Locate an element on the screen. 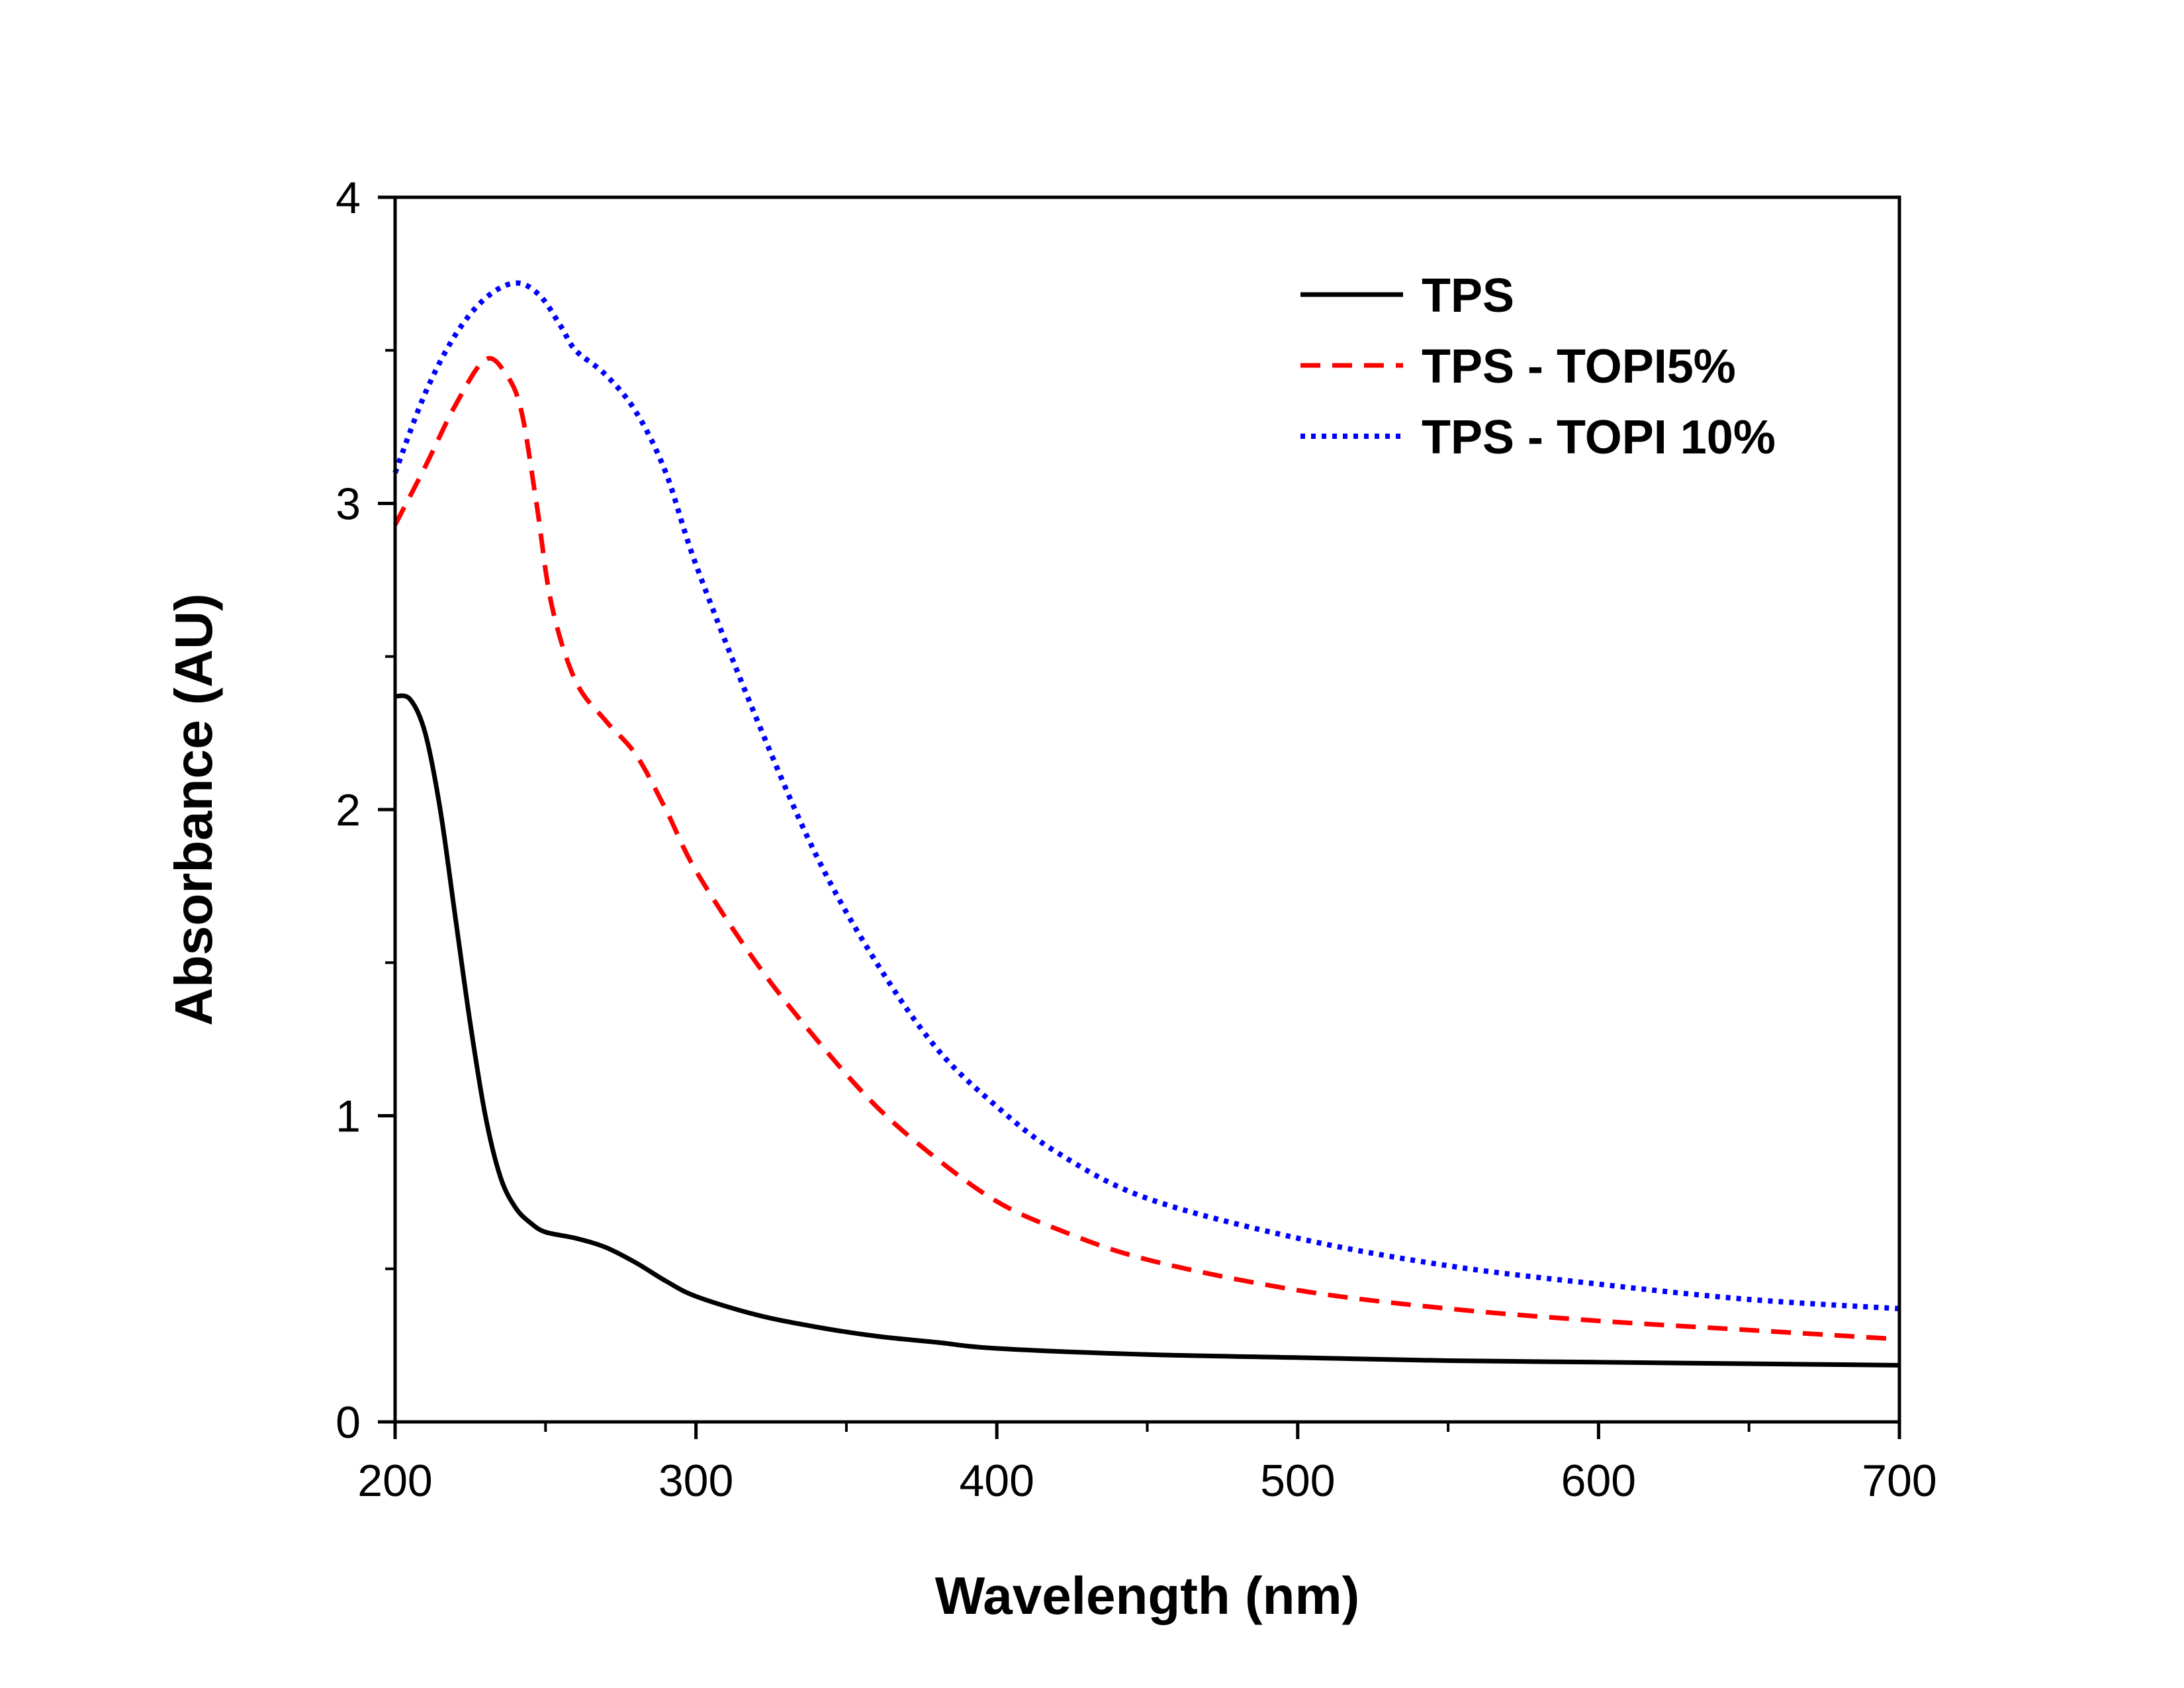 This screenshot has width=2184, height=1688. y-tick-label: 1 is located at coordinates (348, 1117).